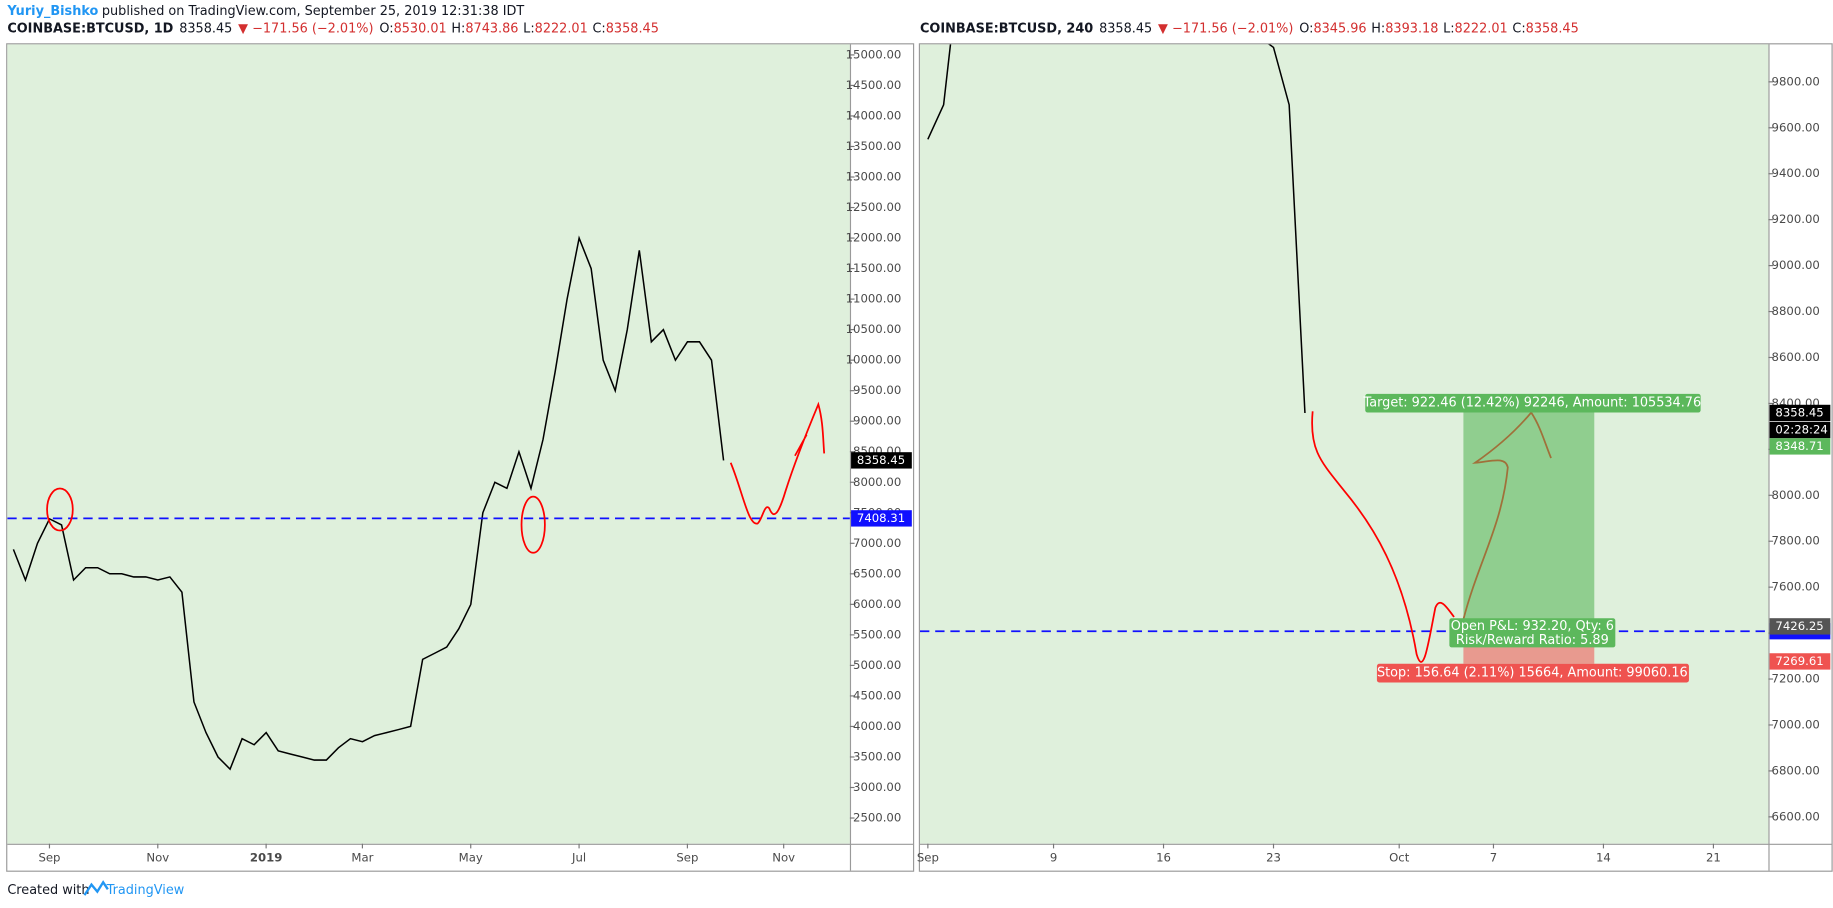  Describe the element at coordinates (874, 85) in the screenshot. I see `y-tick-label: 14500.00` at that location.